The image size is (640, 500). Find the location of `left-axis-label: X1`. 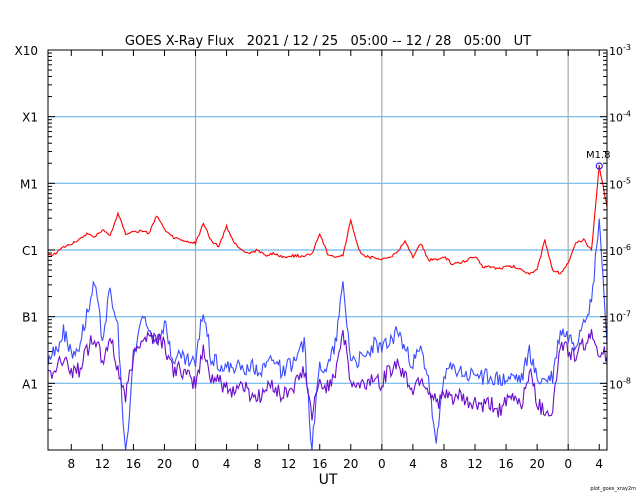

left-axis-label: X1 is located at coordinates (30, 118).